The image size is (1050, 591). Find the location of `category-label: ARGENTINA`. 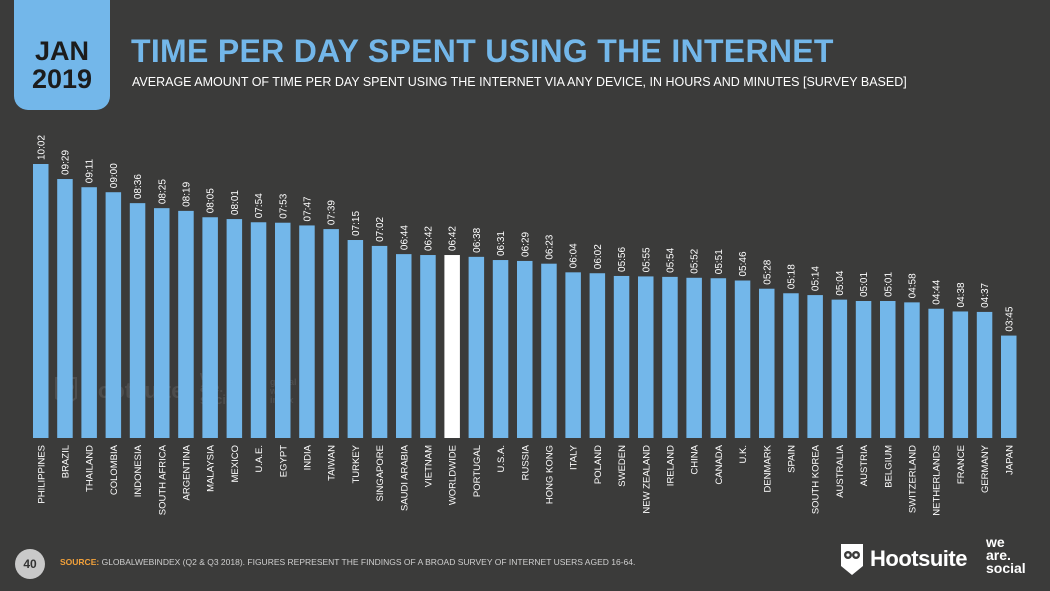

category-label: ARGENTINA is located at coordinates (186, 472).